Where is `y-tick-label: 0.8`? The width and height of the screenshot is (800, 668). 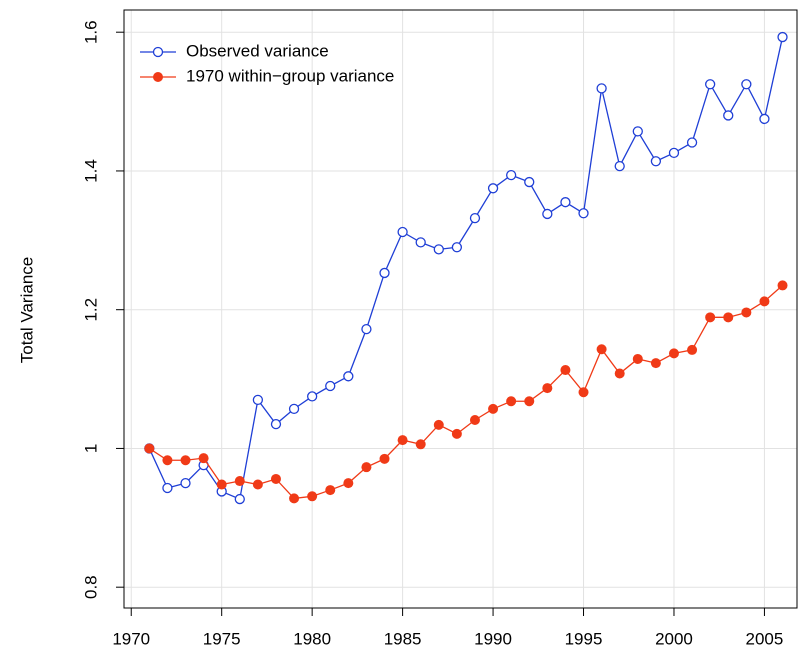
y-tick-label: 0.8 is located at coordinates (90, 587).